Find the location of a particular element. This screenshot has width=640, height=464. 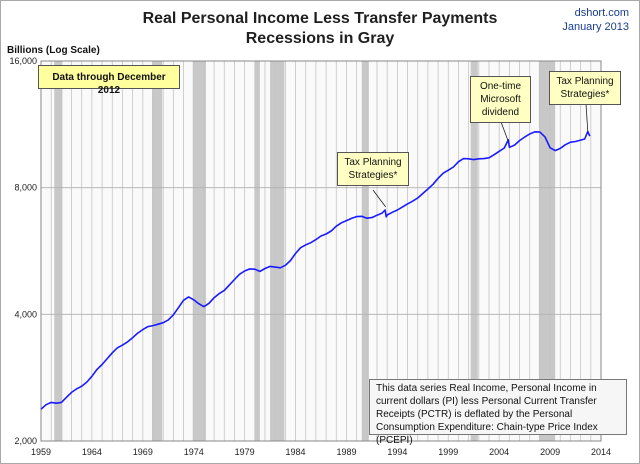

chart-subtitle: Recessions in Gray is located at coordinates (320, 38).